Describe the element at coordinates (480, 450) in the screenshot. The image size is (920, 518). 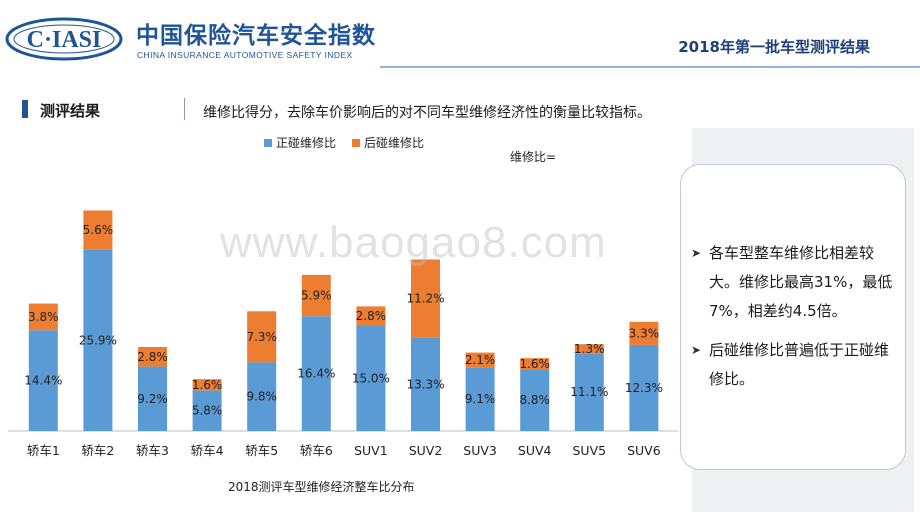
I see `x-tick-label: SUV3` at that location.